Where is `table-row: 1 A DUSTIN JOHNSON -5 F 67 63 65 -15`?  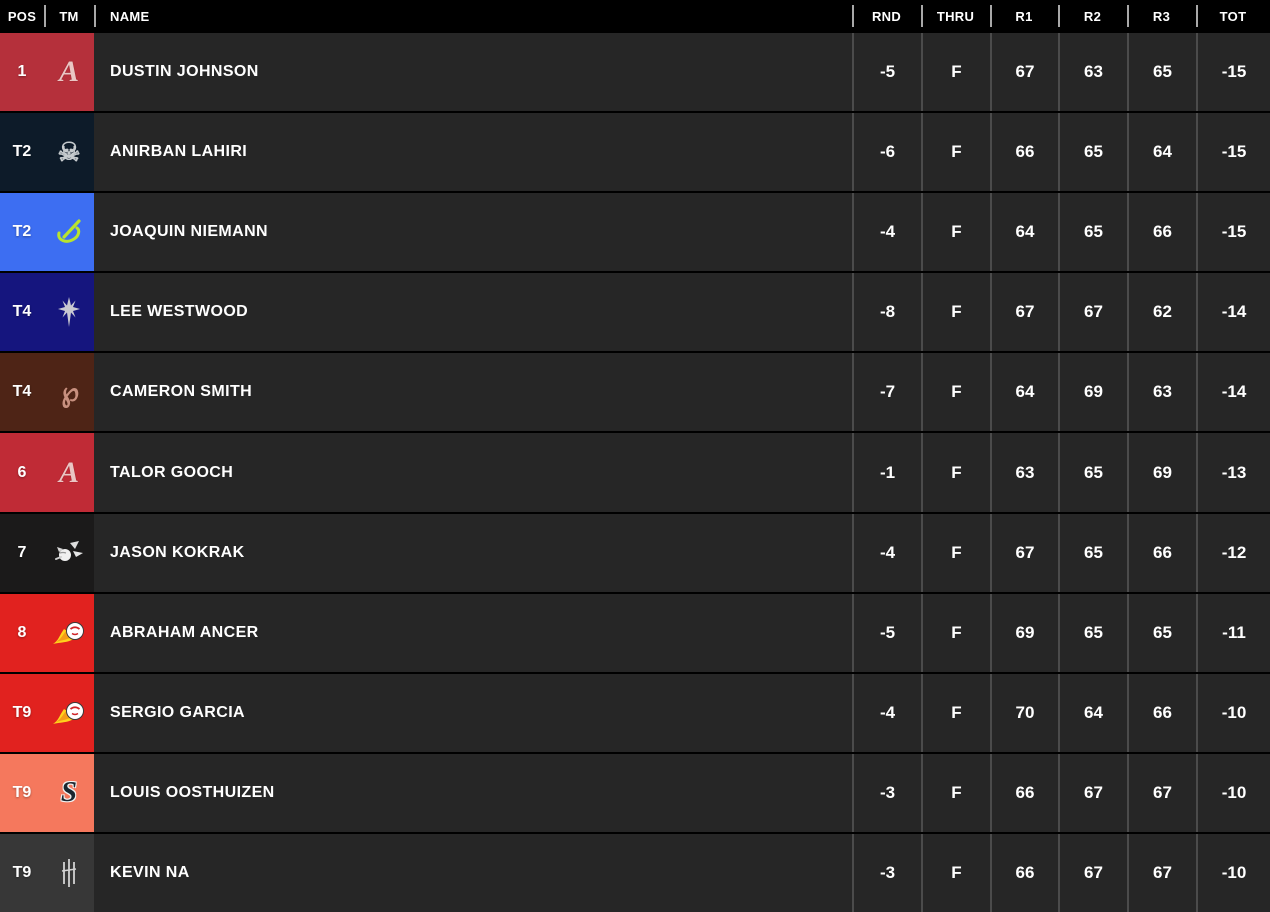
table-row: 1 A DUSTIN JOHNSON -5 F 67 63 65 -15 is located at coordinates (635, 73).